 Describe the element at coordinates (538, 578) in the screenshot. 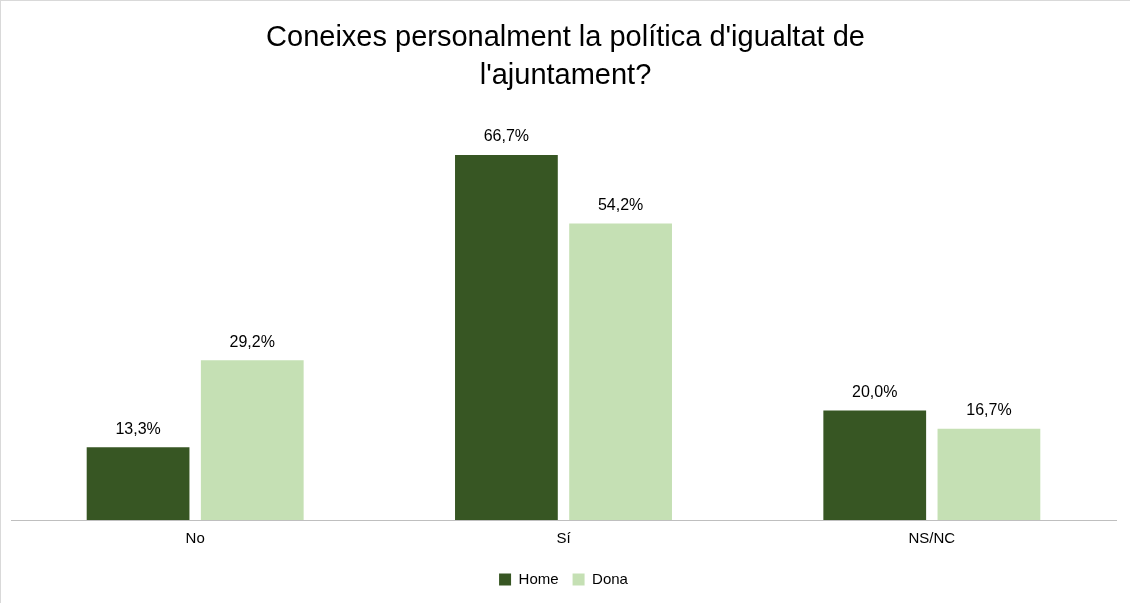

I see `legend-label: Home` at that location.